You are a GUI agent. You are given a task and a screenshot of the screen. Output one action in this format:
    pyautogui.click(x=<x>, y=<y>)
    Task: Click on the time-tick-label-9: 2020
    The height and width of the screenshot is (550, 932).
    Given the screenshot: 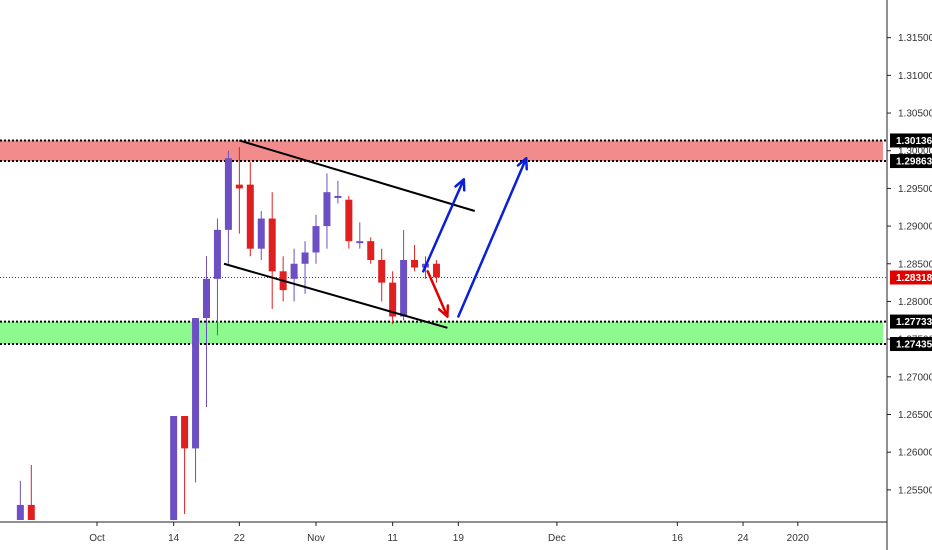 What is the action you would take?
    pyautogui.click(x=798, y=538)
    